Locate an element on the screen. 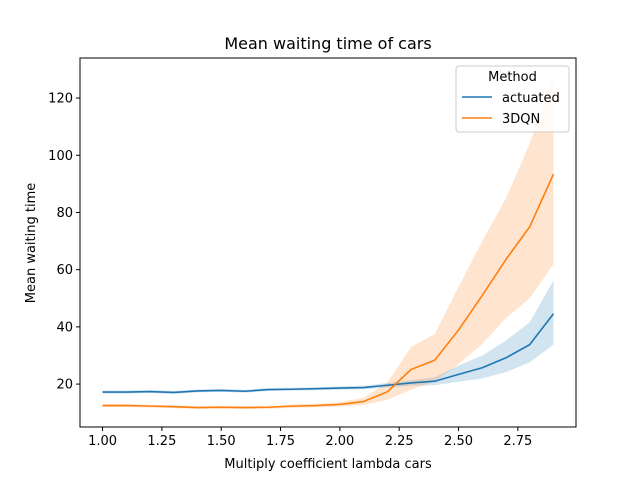 This screenshot has width=640, height=480. legend: Method actuated 3DQN is located at coordinates (512, 99).